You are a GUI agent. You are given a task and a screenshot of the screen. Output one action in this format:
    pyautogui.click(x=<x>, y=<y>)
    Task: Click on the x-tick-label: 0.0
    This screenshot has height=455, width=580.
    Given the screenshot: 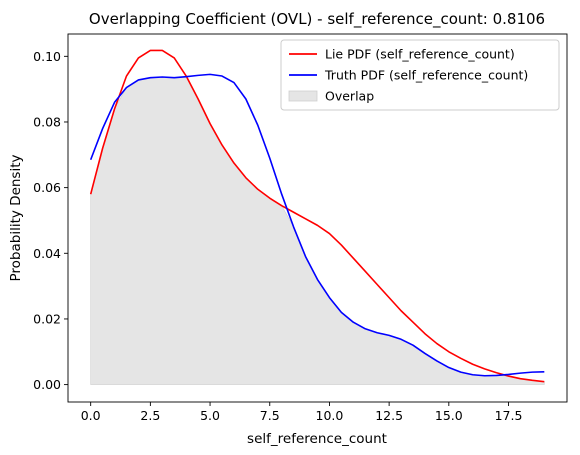 What is the action you would take?
    pyautogui.click(x=91, y=415)
    